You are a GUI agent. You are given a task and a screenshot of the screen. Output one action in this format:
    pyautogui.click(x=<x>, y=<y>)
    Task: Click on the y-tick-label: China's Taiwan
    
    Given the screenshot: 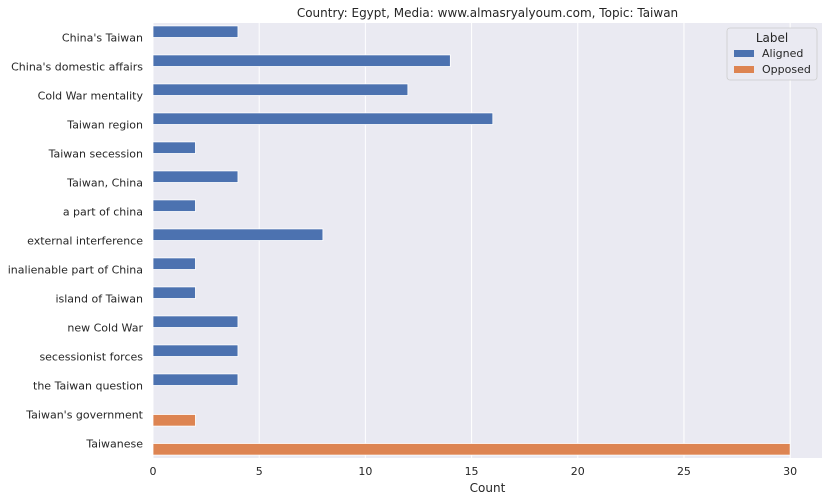 What is the action you would take?
    pyautogui.click(x=102, y=38)
    